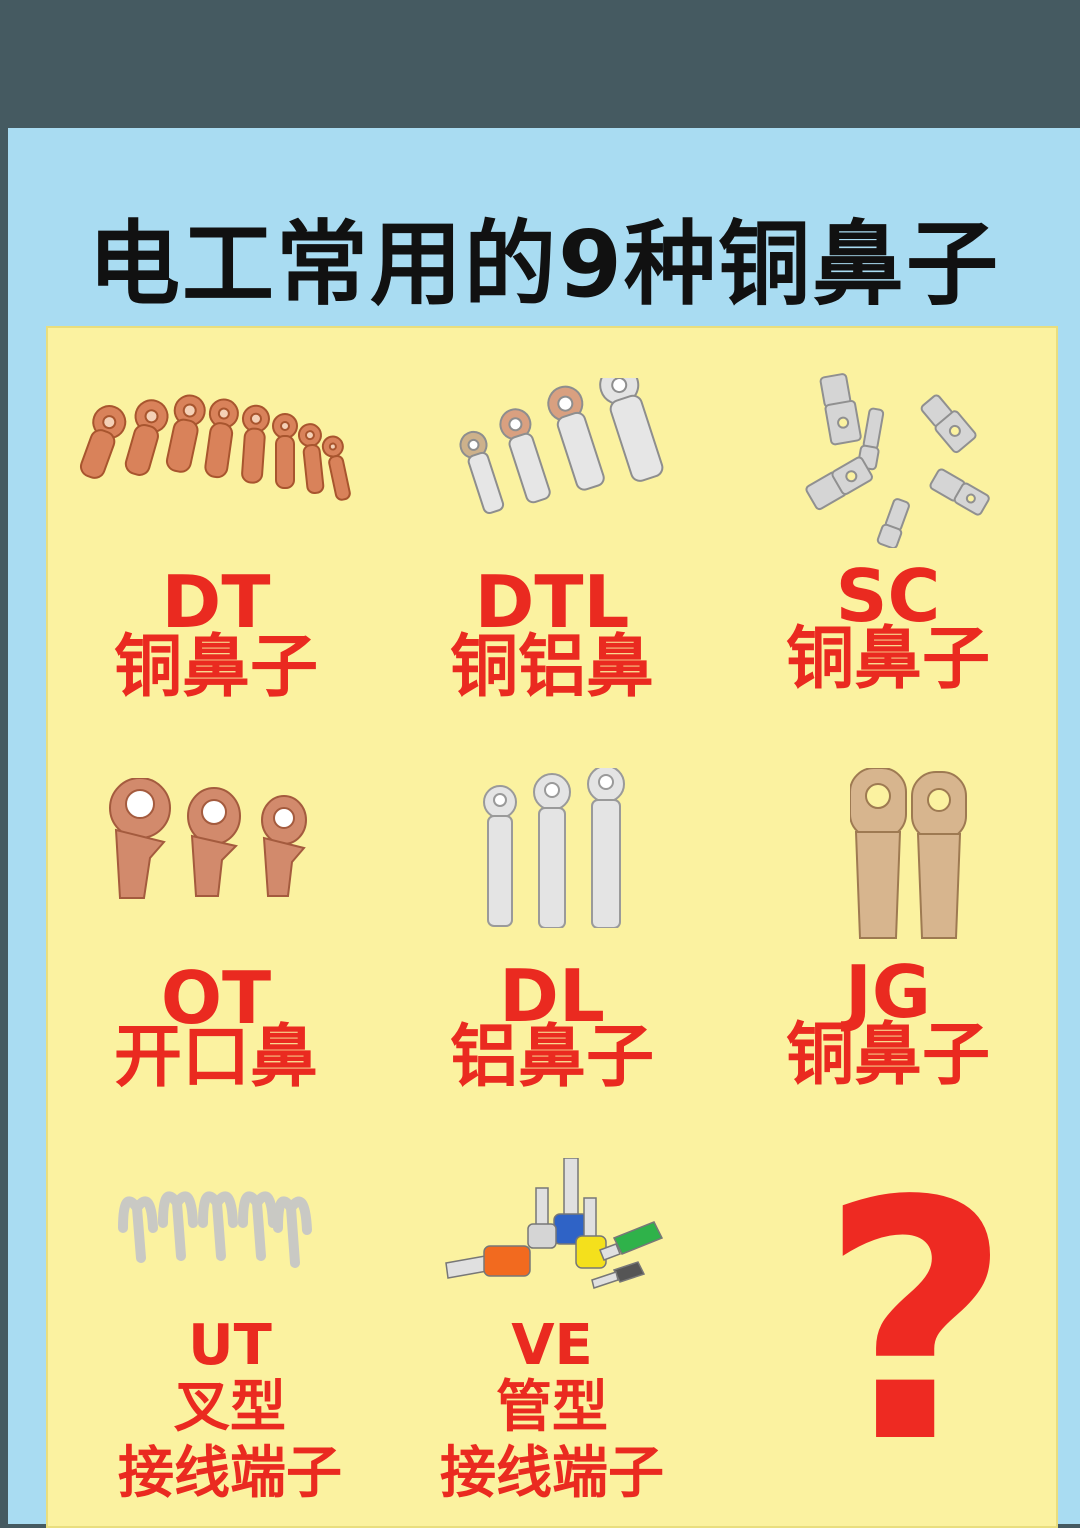 The width and height of the screenshot is (1080, 1528). I want to click on item-dtl: DTL 铜铝鼻, so click(552, 528).